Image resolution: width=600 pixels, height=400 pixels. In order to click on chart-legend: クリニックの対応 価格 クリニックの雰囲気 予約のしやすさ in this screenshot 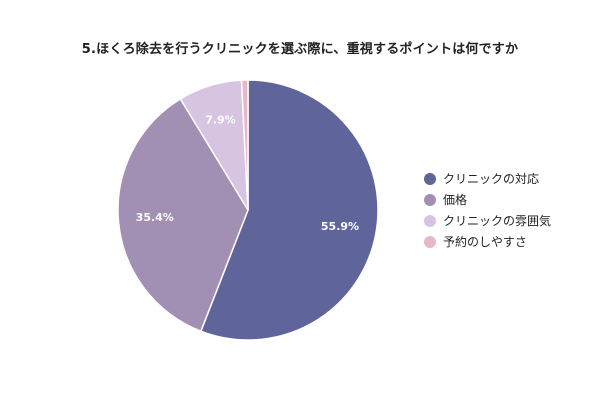, I will do `click(487, 210)`.